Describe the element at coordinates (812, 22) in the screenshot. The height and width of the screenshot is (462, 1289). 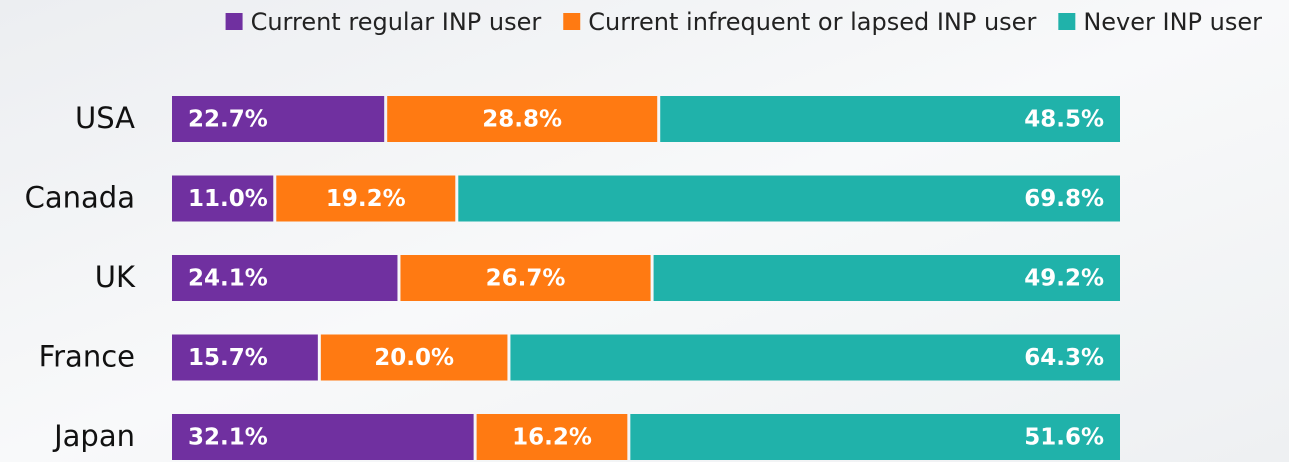
I see `legend-label: Current infrequent or lapsed INP user` at that location.